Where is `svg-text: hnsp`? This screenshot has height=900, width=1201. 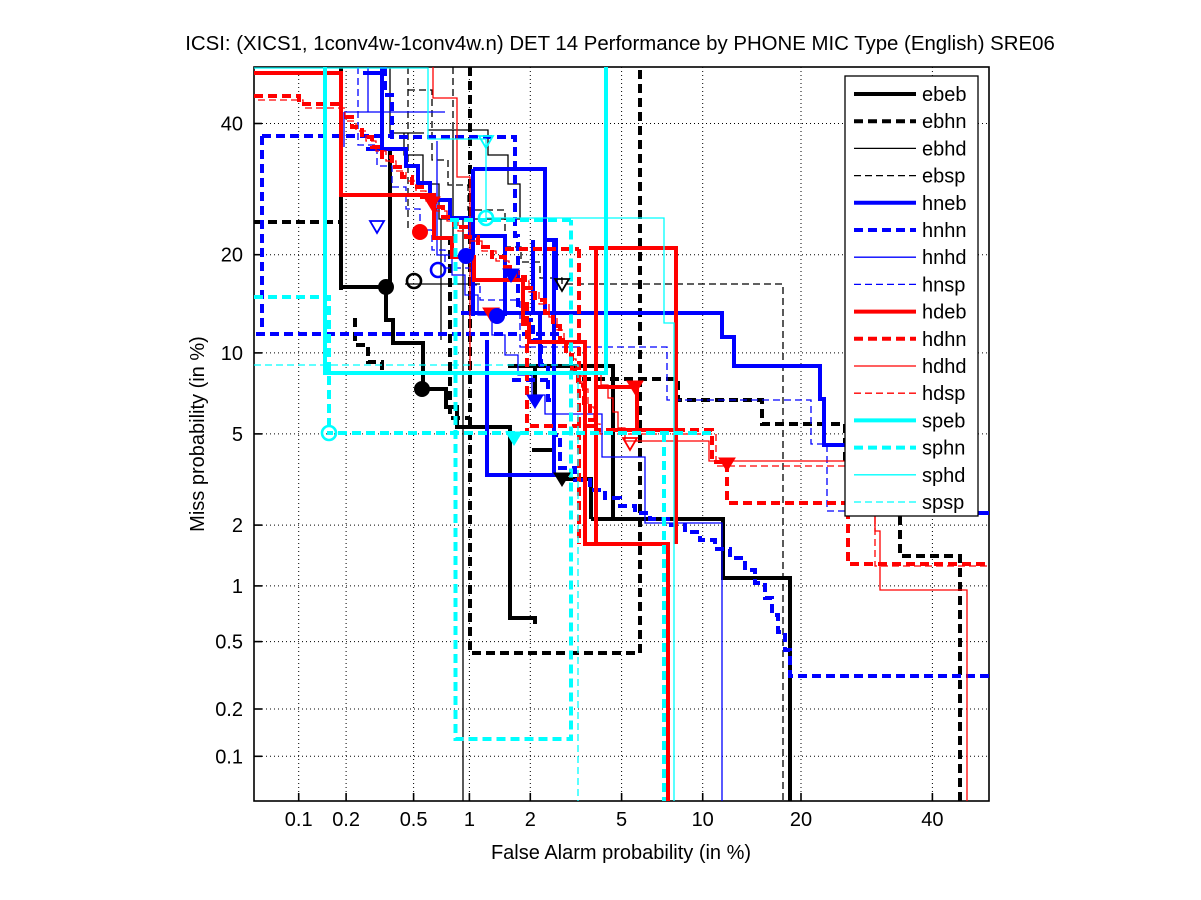
svg-text: hnsp is located at coordinates (943, 285).